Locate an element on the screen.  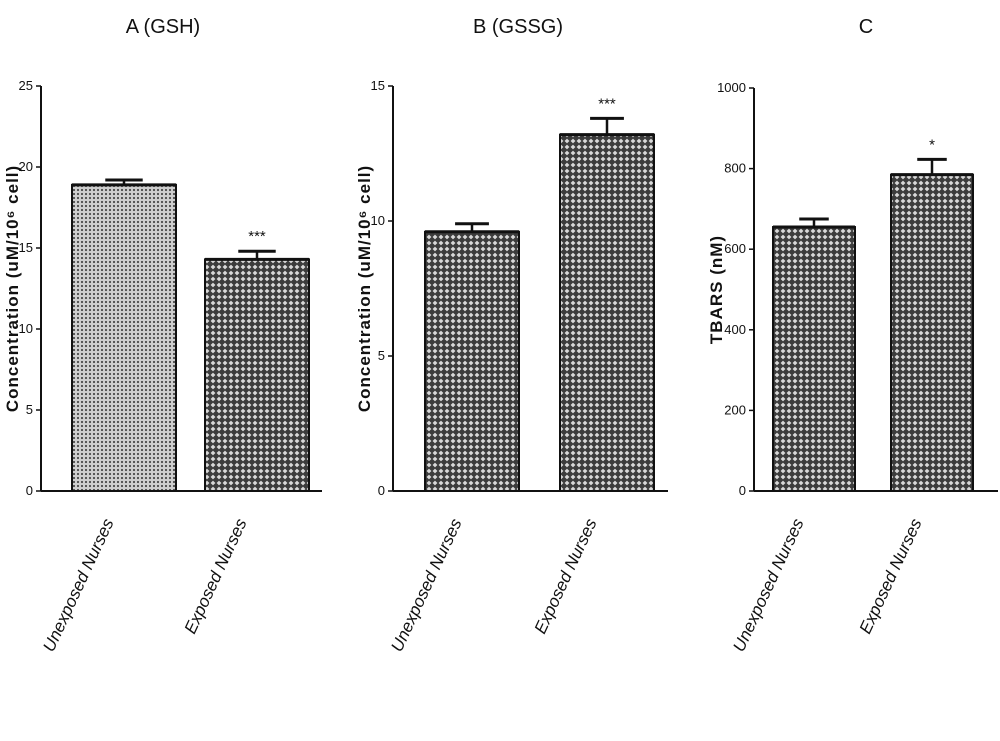
y-tick-label: 800 is located at coordinates (735, 168).